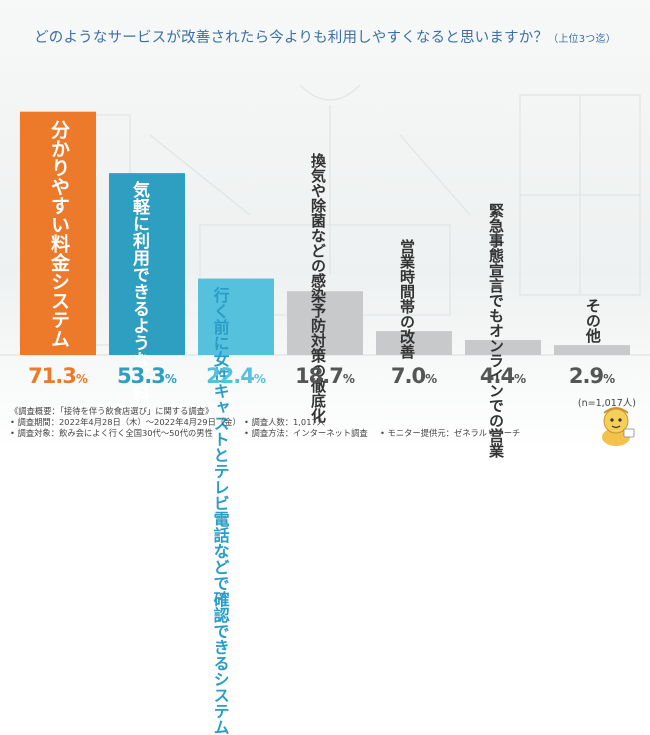  I want to click on survey-method: • 調査方法：インターネット調査, so click(306, 433).